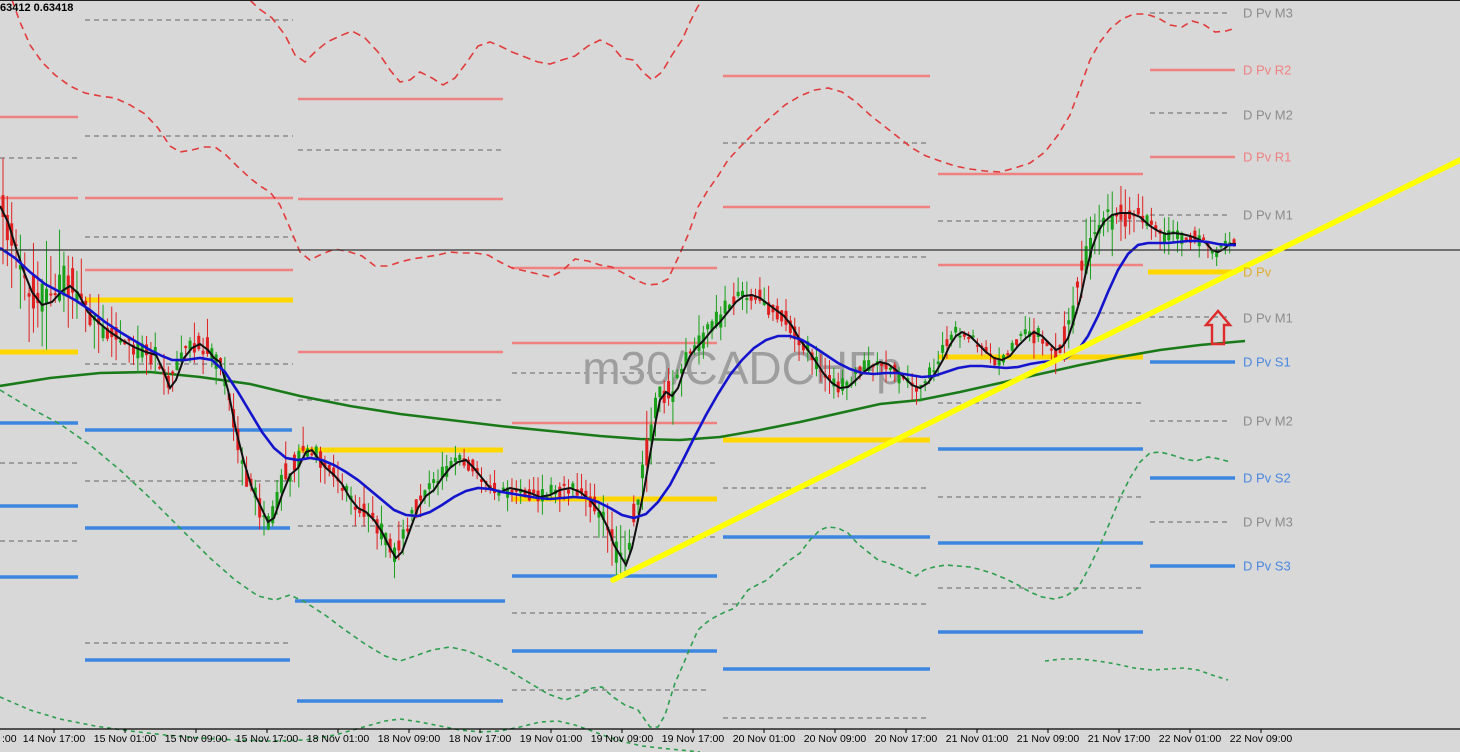  I want to click on ma-green-layer, so click(623, 390).